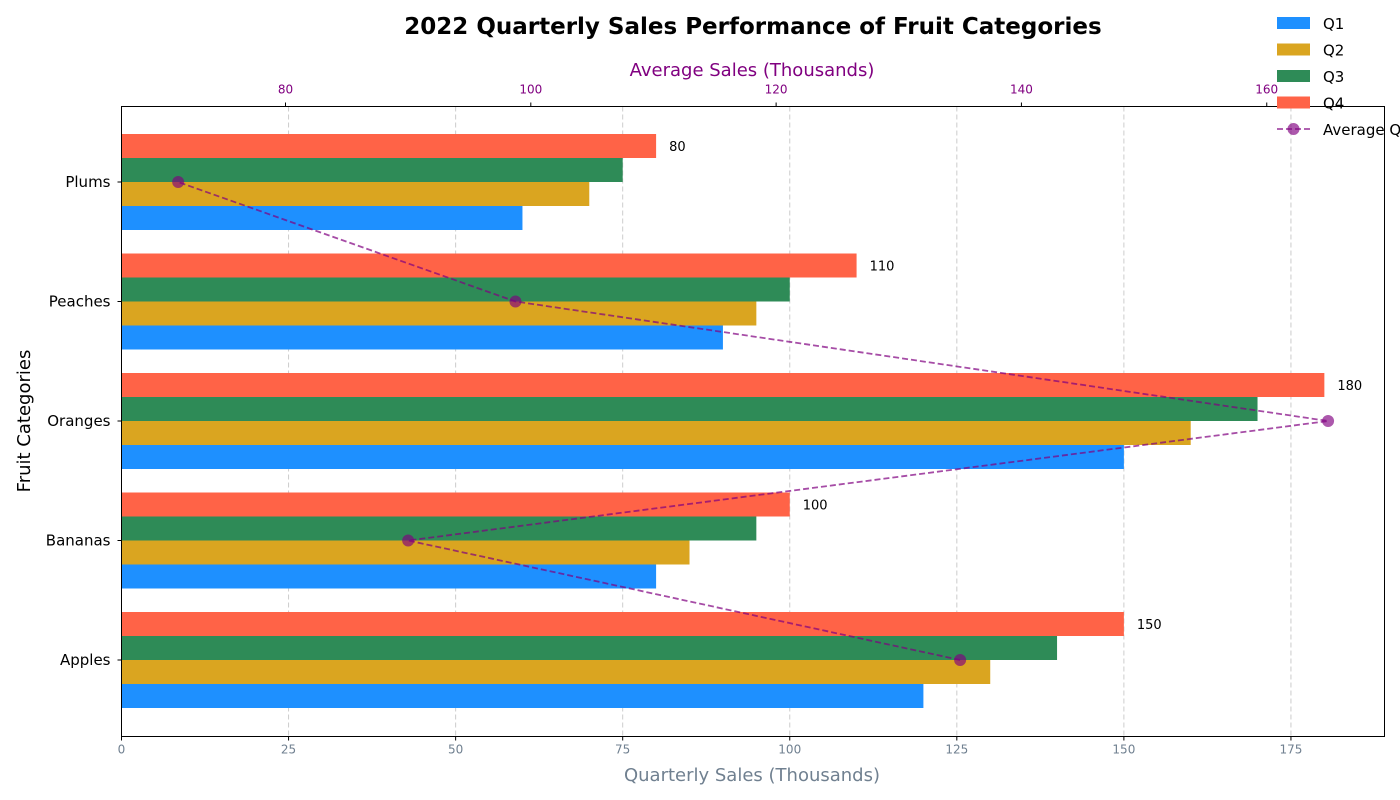 This screenshot has height=800, width=1400. What do you see at coordinates (723, 385) in the screenshot?
I see `bar-q4-oranges` at bounding box center [723, 385].